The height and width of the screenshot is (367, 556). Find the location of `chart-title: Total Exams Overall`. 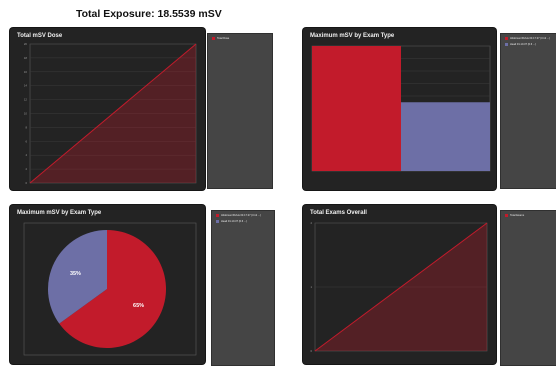

chart-title: Total Exams Overall is located at coordinates (338, 213).